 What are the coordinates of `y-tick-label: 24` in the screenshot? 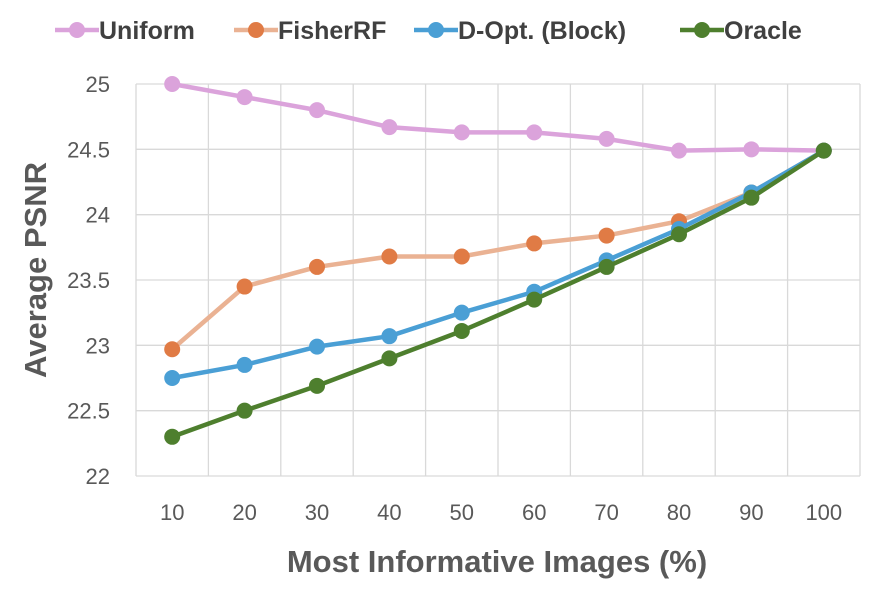 It's located at (98, 215).